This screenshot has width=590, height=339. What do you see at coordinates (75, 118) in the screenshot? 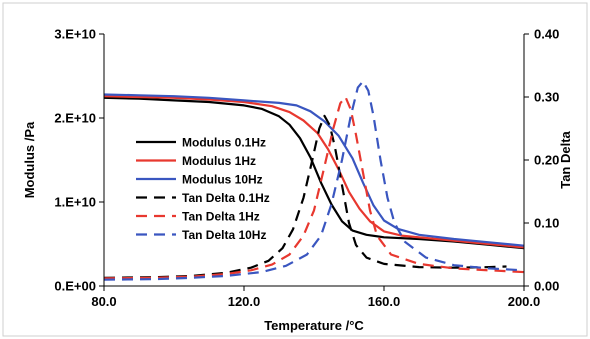
I see `y-tick-label: 2.E+10` at bounding box center [75, 118].